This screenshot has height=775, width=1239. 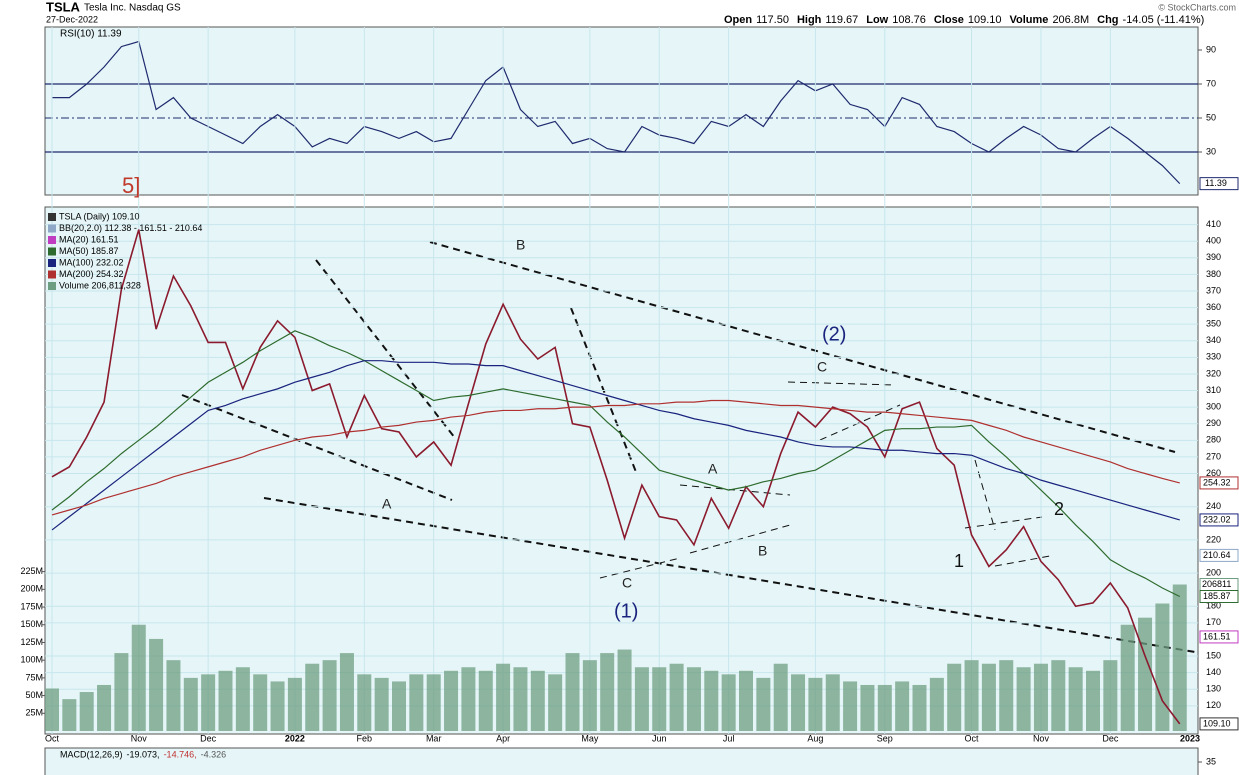 I want to click on y-tick-label: 90, so click(x=1211, y=49).